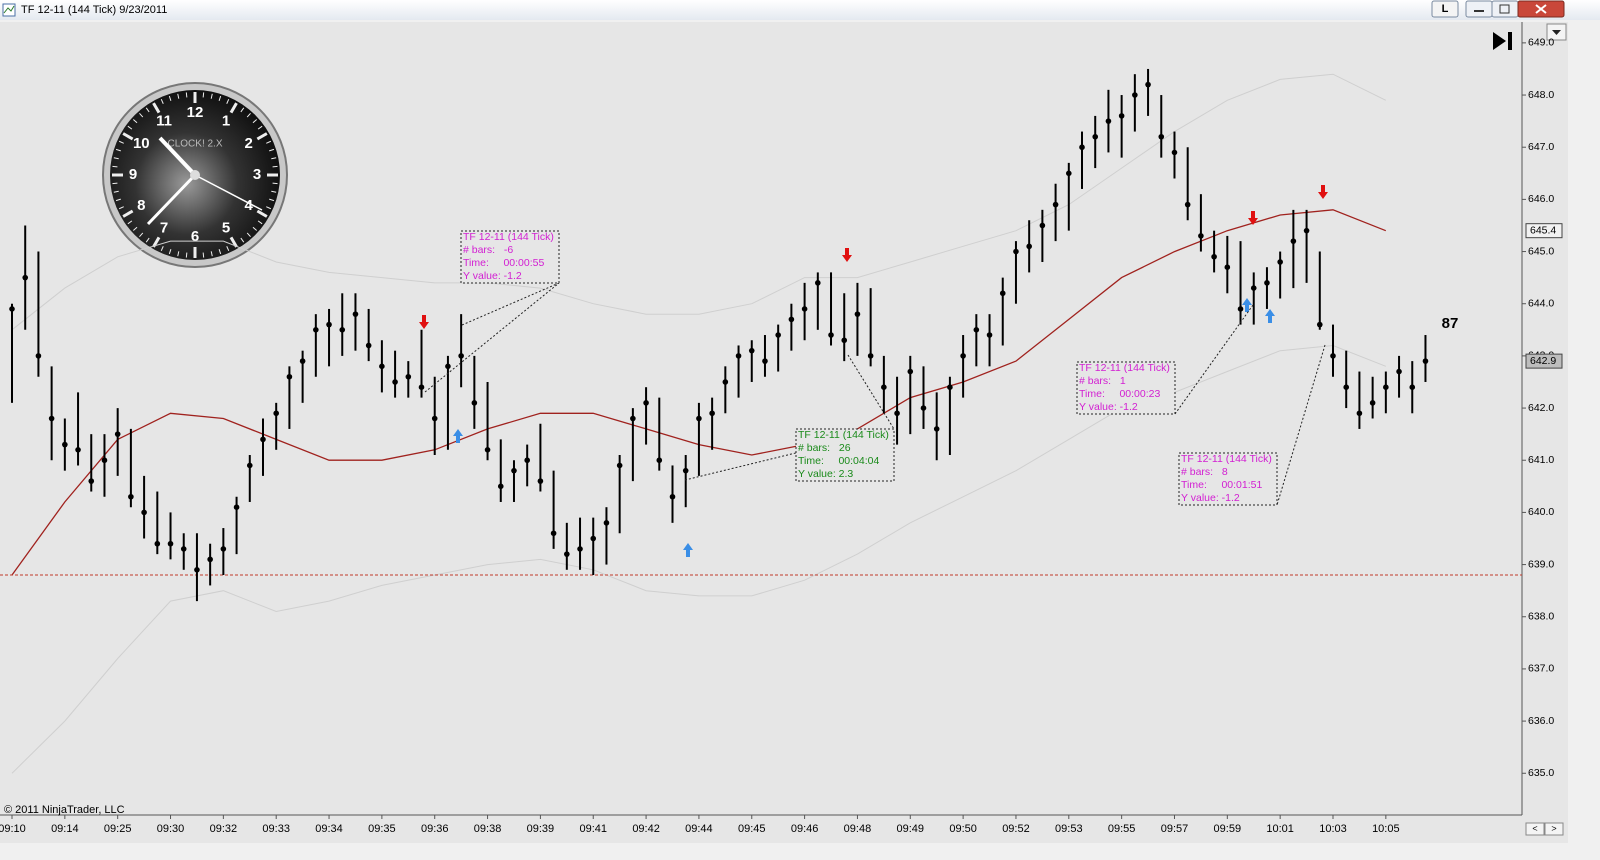 This screenshot has width=1600, height=860. I want to click on clock-numeral: 7, so click(164, 228).